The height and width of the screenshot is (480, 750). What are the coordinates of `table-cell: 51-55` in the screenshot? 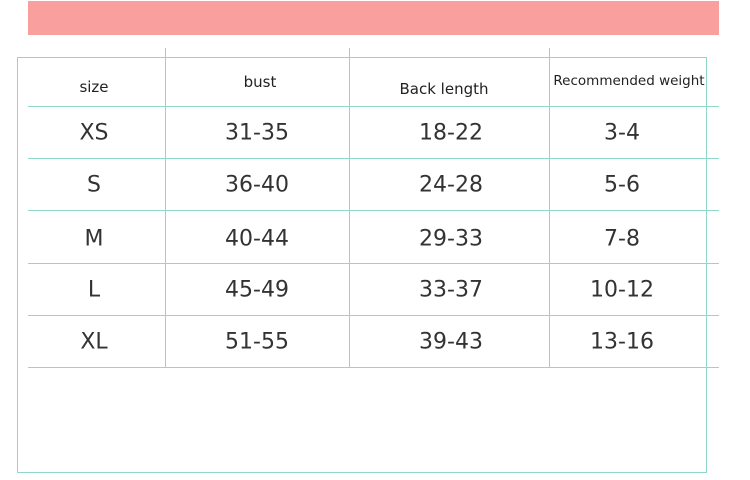 It's located at (257, 342).